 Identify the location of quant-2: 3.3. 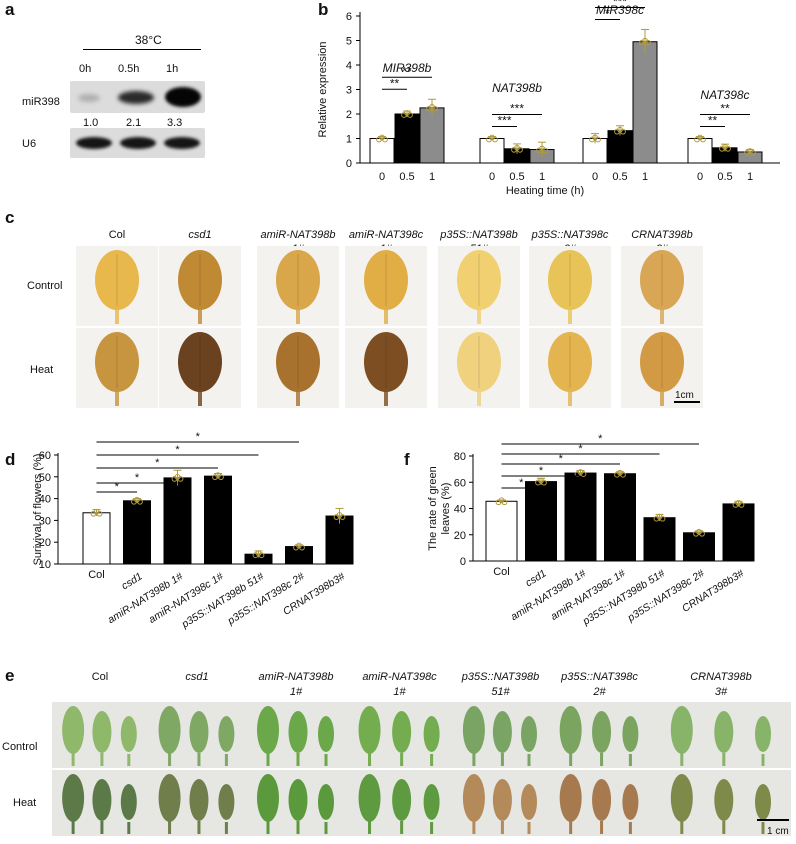
(175, 123).